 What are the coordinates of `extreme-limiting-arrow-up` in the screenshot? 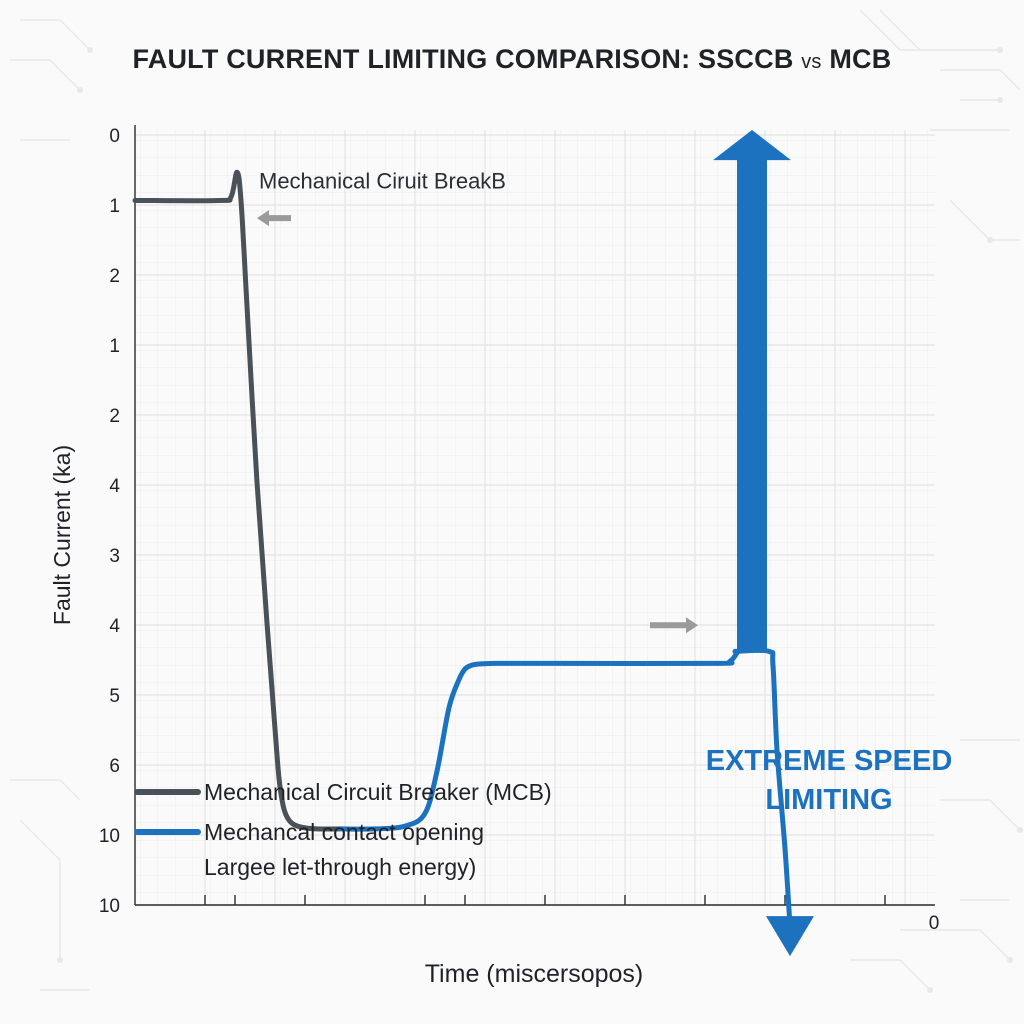 It's located at (752, 391).